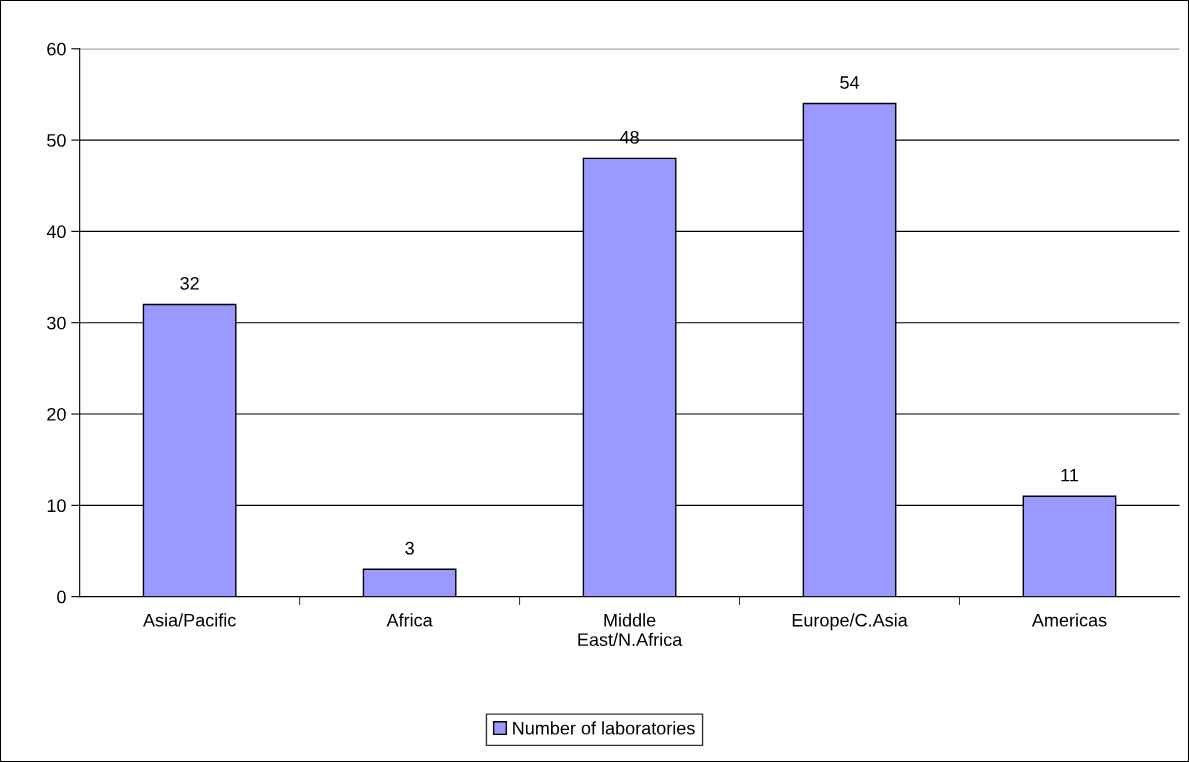  Describe the element at coordinates (630, 630) in the screenshot. I see `x-tick-label: Middle East/N.Africa` at that location.